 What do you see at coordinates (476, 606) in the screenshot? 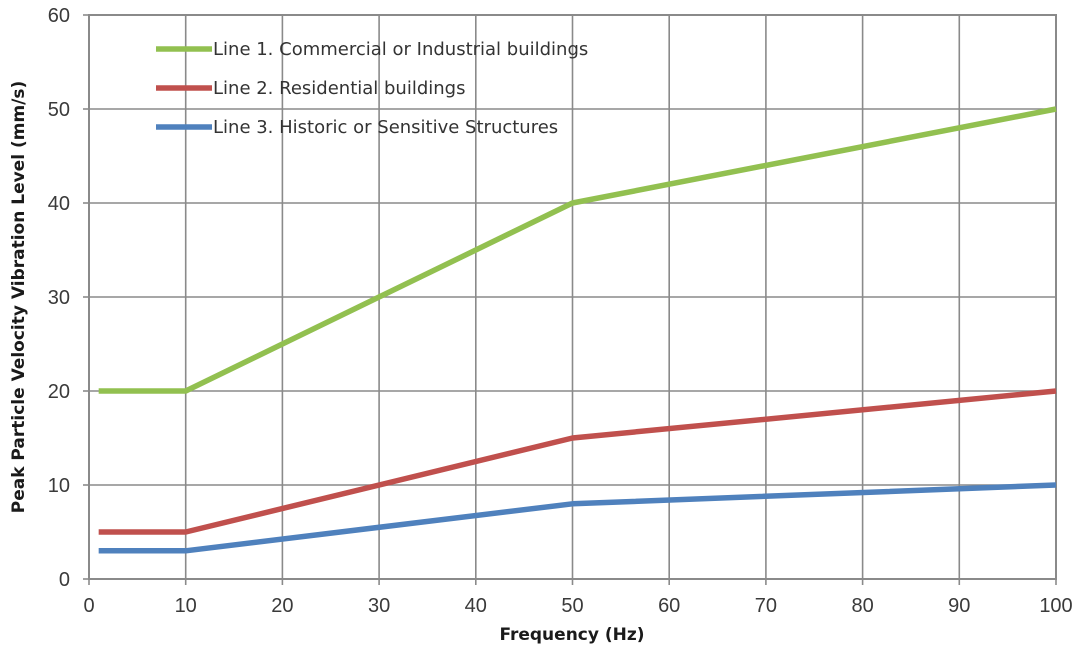
I see `x-tick-label: 40` at bounding box center [476, 606].